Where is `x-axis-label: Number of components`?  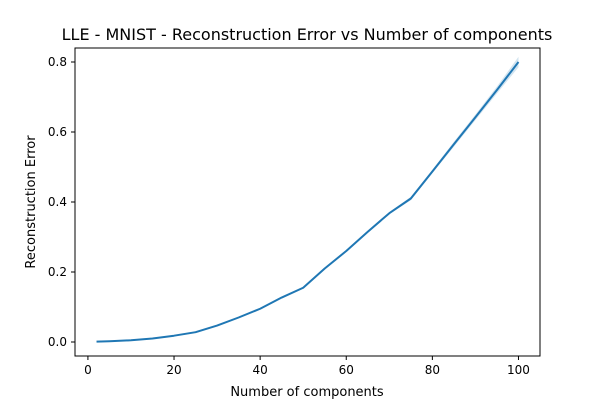
x-axis-label: Number of components is located at coordinates (307, 392).